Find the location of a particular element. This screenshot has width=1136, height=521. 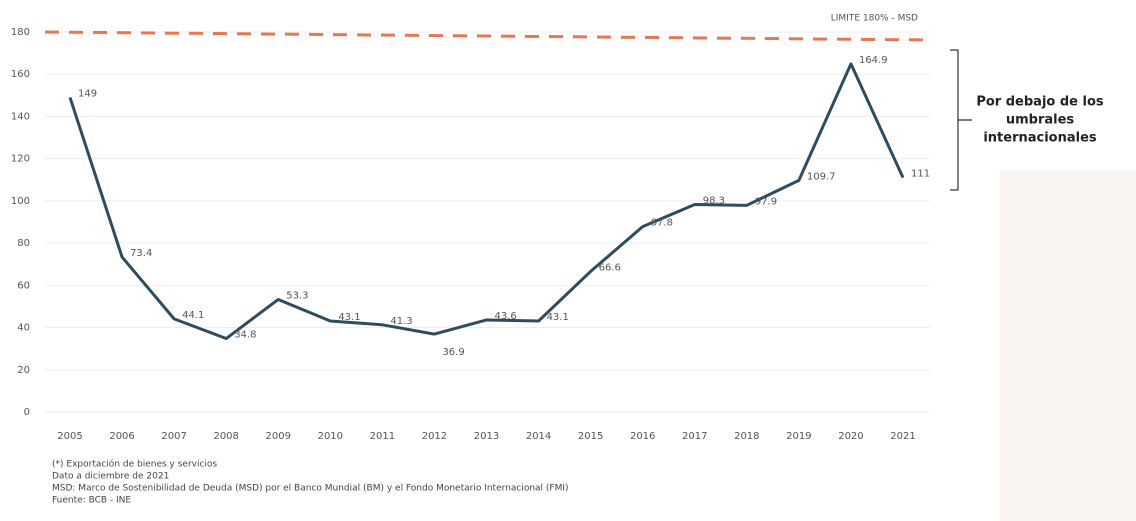

x-tick-label: 2007 is located at coordinates (173, 436).